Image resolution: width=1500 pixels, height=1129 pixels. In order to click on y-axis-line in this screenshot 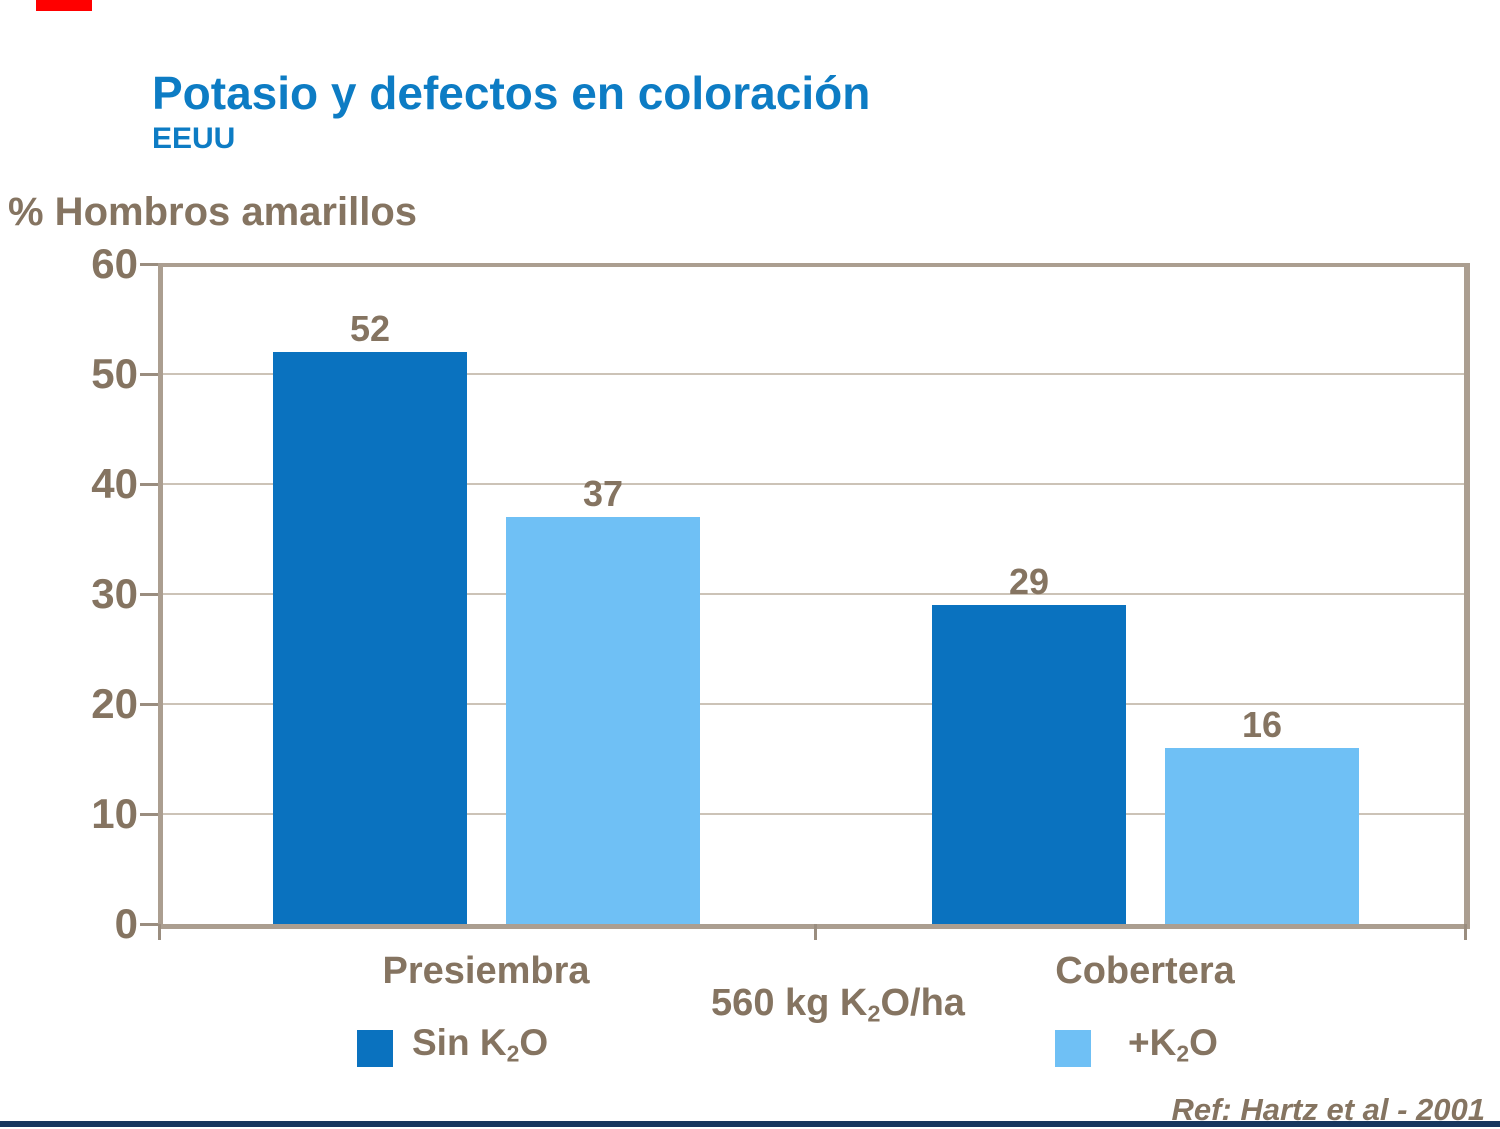, I will do `click(160, 596)`.